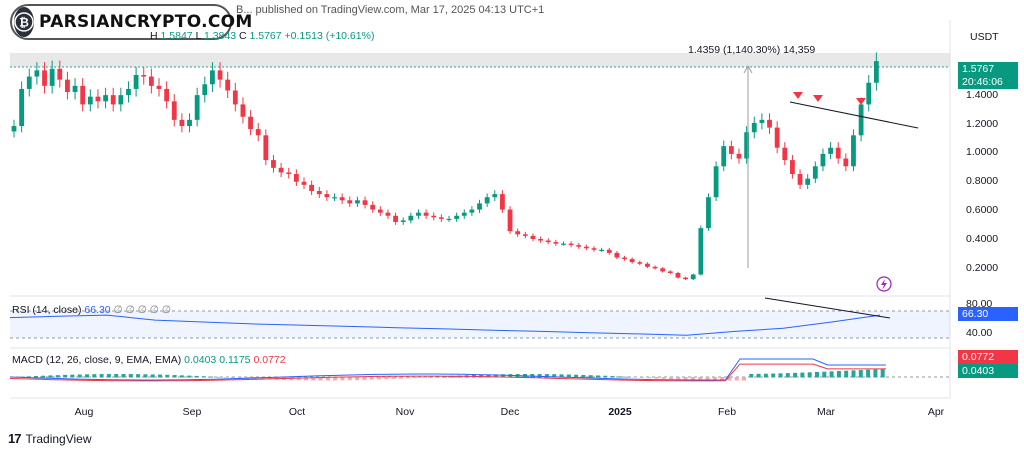 The width and height of the screenshot is (1024, 454). I want to click on y-tick: 1.0000, so click(982, 152).